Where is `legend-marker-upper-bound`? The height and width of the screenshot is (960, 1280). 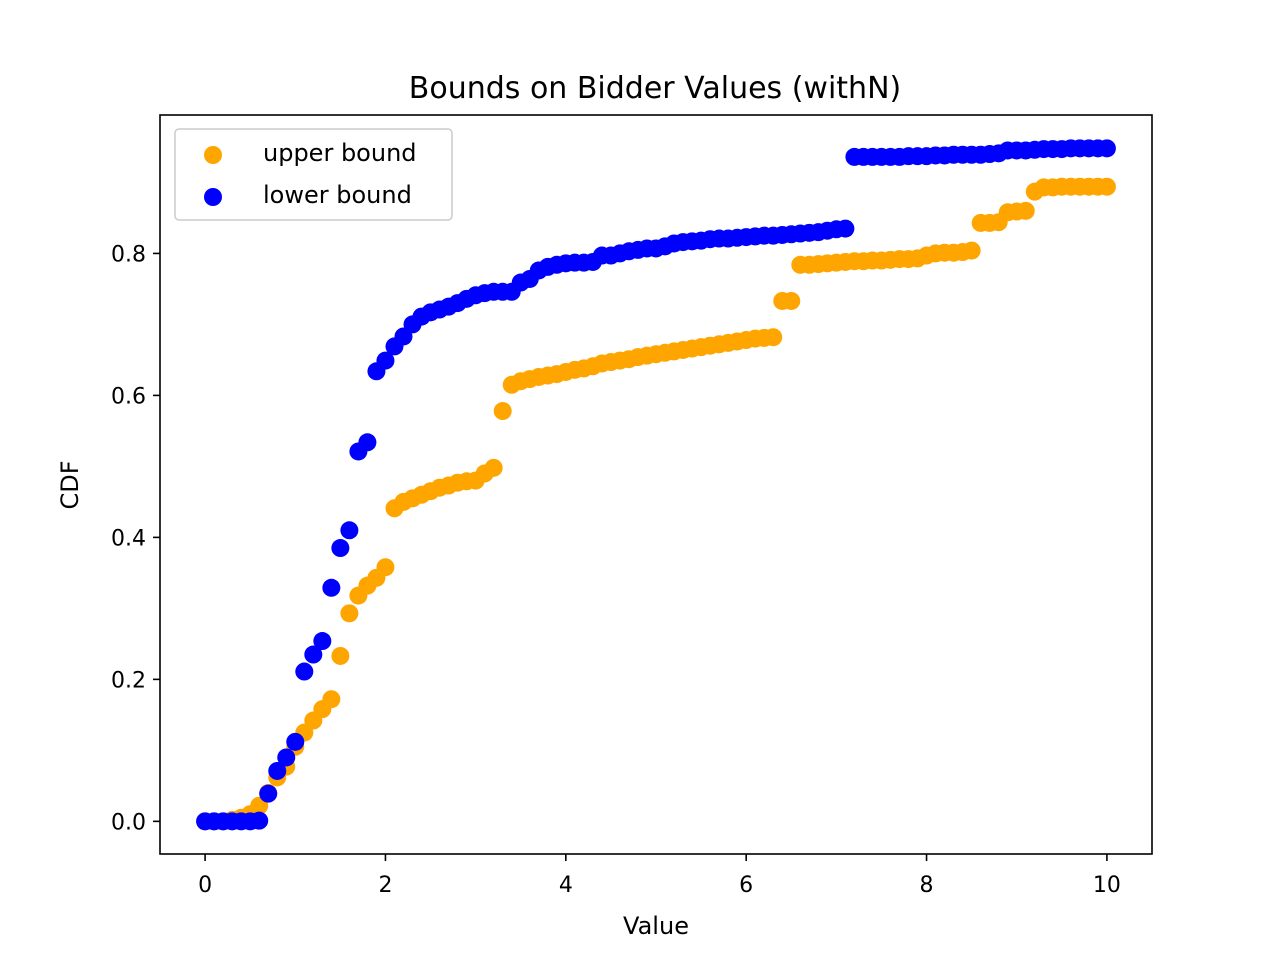 legend-marker-upper-bound is located at coordinates (213, 155).